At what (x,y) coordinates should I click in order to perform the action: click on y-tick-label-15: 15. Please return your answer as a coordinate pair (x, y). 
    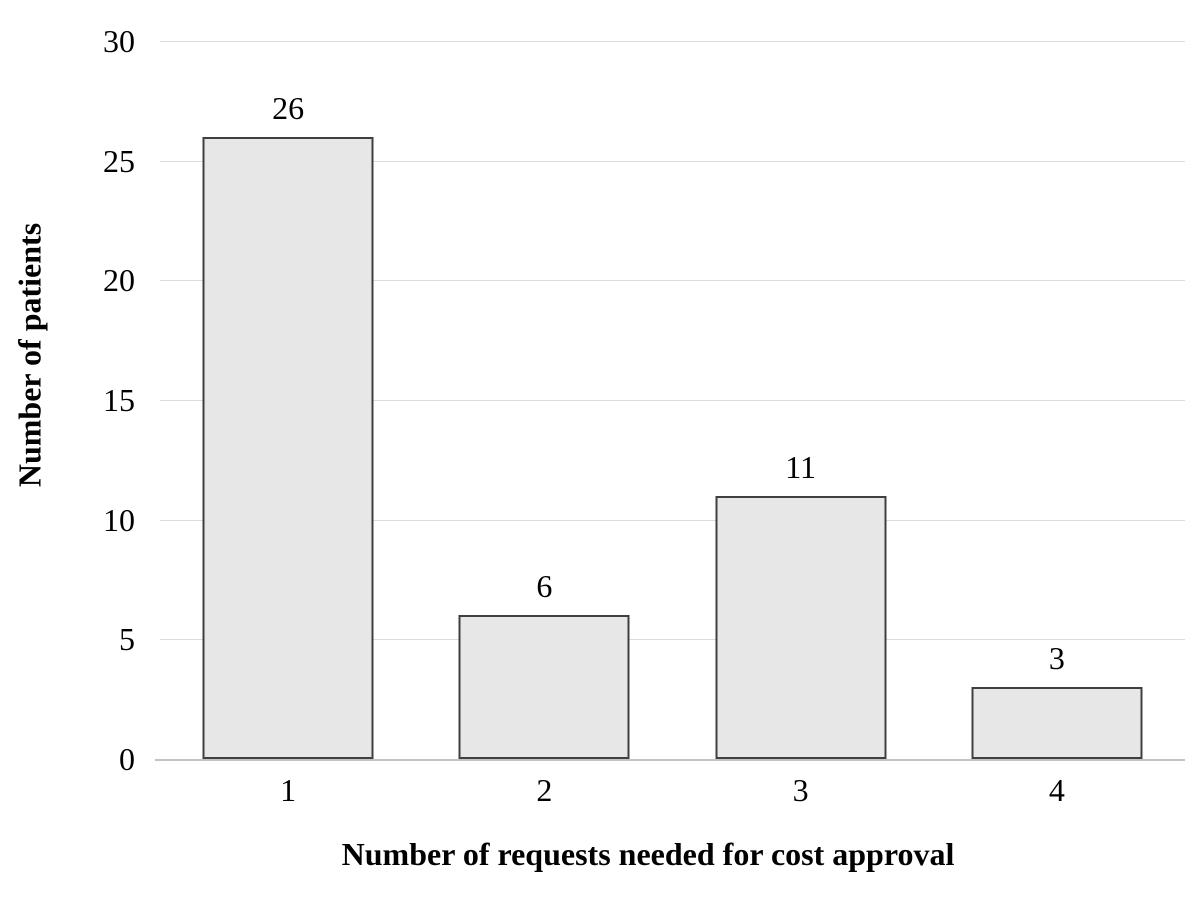
    Looking at the image, I should click on (119, 400).